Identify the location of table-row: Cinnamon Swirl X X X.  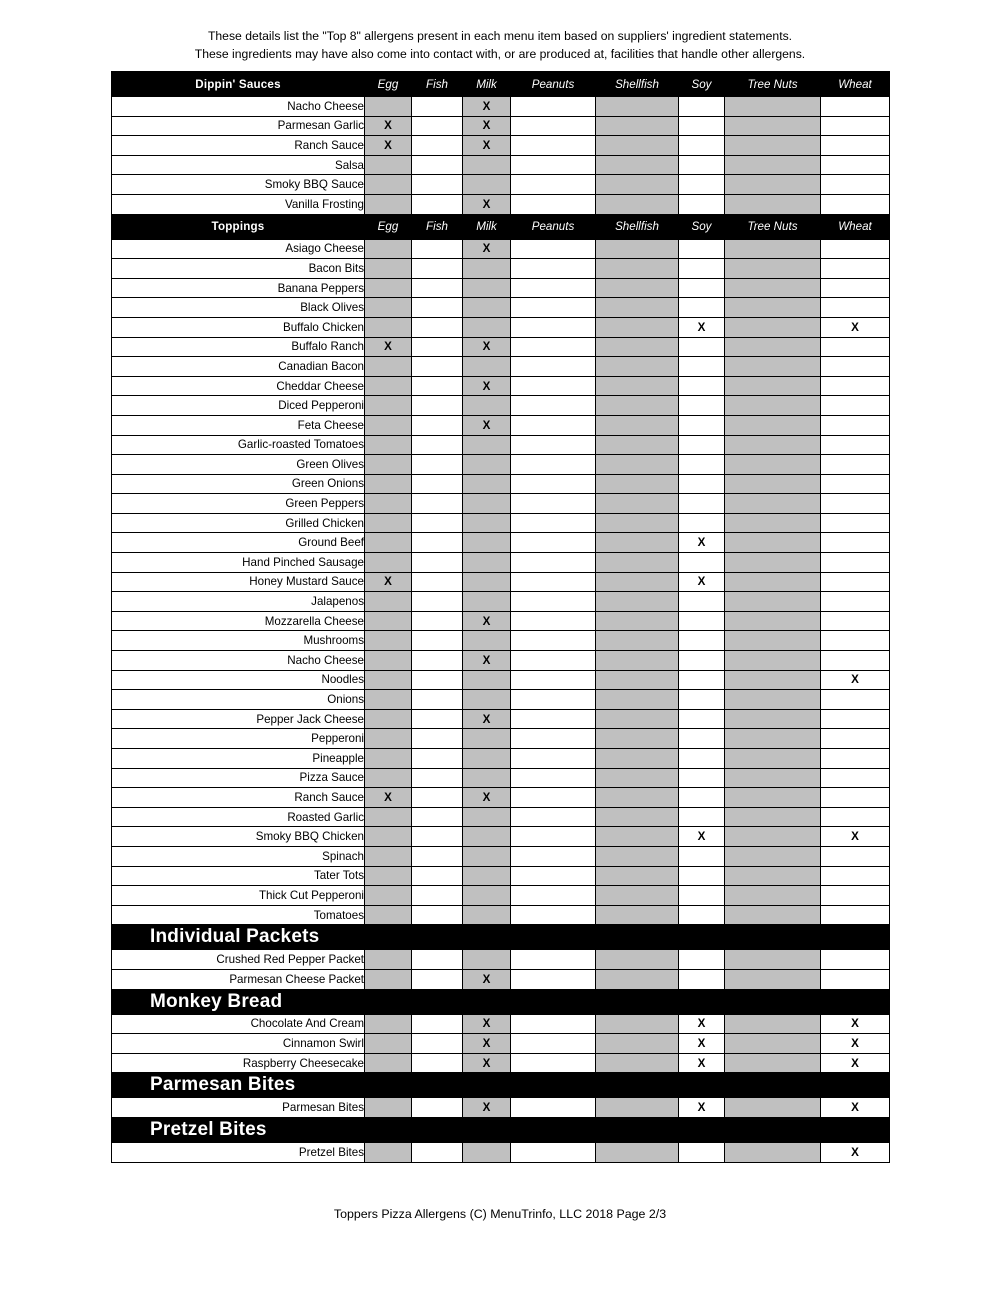
(500, 1043).